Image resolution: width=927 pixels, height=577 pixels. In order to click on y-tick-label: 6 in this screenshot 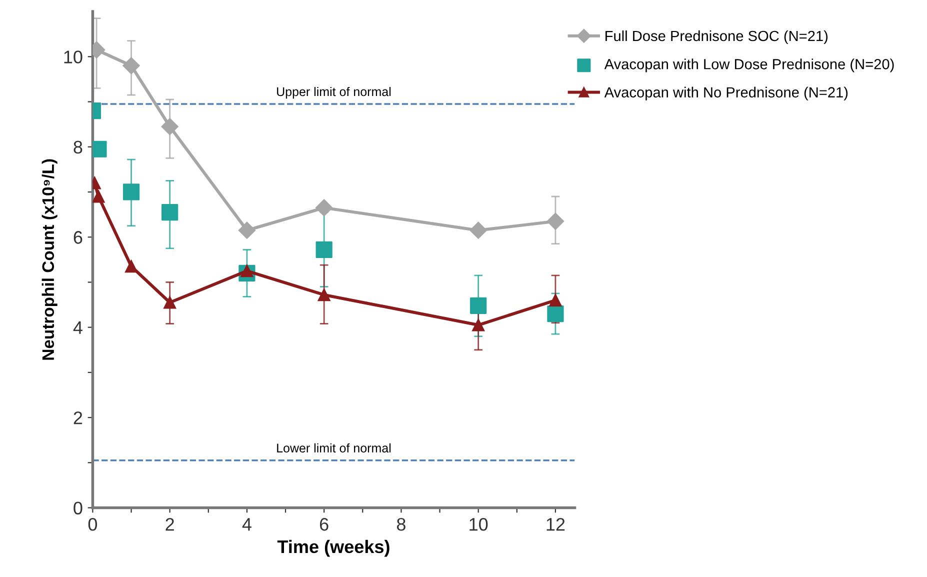, I will do `click(78, 237)`.